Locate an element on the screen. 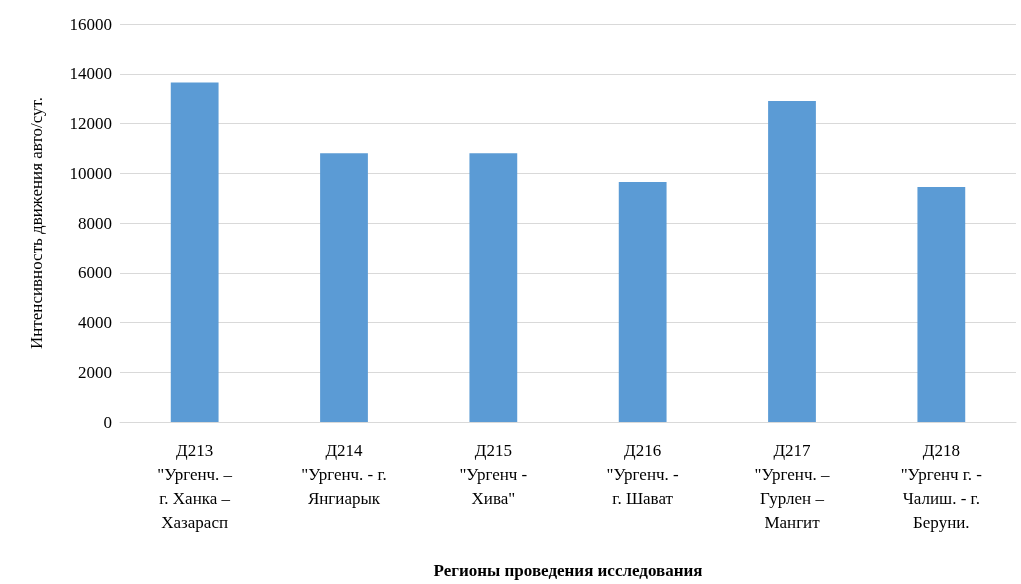 This screenshot has height=584, width=1021. y-tick-label: 6000 is located at coordinates (95, 273).